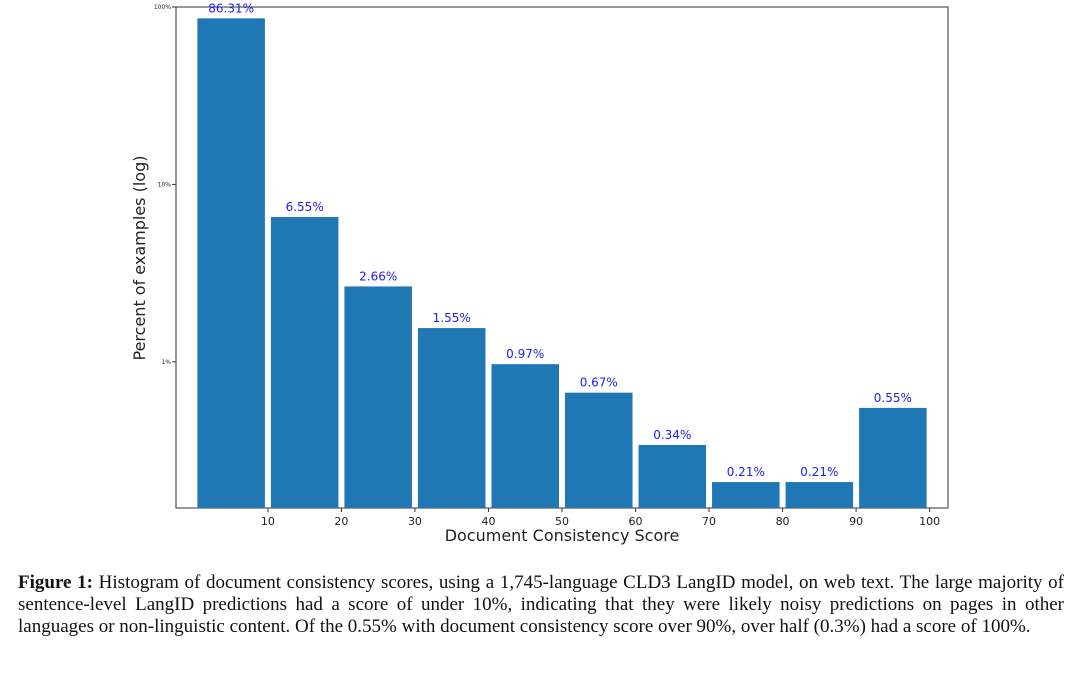  Describe the element at coordinates (268, 521) in the screenshot. I see `x-tick-label: 10` at that location.